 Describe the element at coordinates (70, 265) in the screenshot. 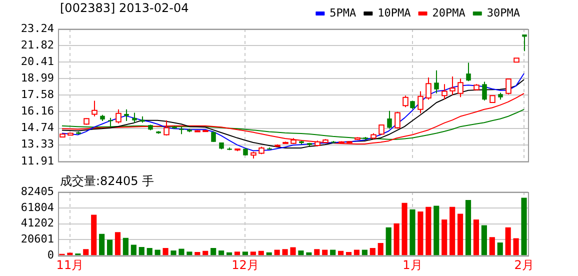

I see `x-tick-label: 11月` at that location.